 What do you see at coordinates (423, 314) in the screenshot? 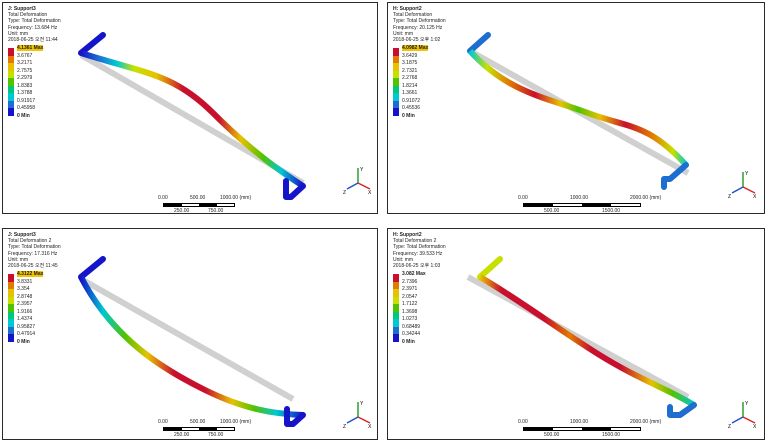
I see `legend-entry: 1.3698` at bounding box center [423, 314].